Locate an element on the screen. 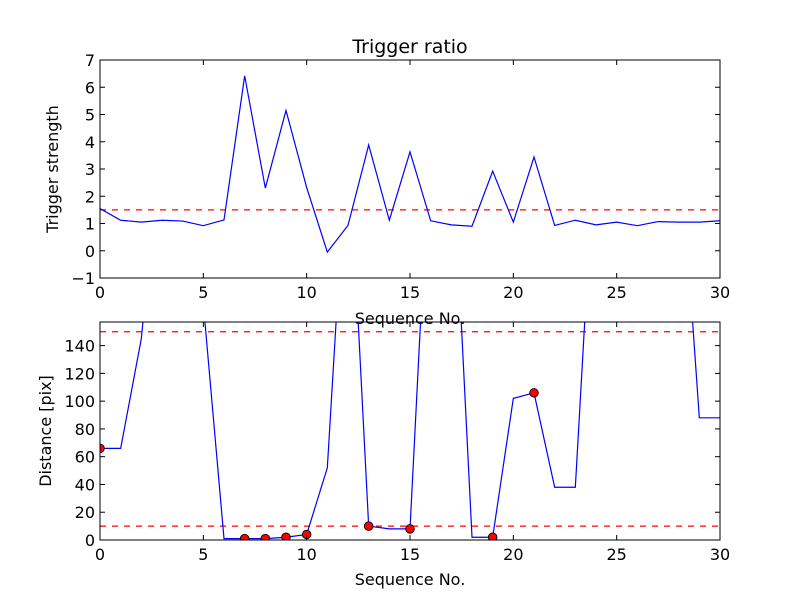 The image size is (800, 600). top-chart-title: Trigger ratio is located at coordinates (409, 47).